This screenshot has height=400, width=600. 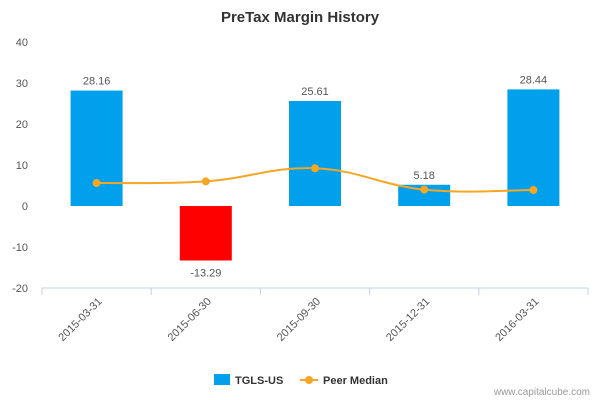 I want to click on data-label-2015-03-31: 28.16, so click(x=97, y=82).